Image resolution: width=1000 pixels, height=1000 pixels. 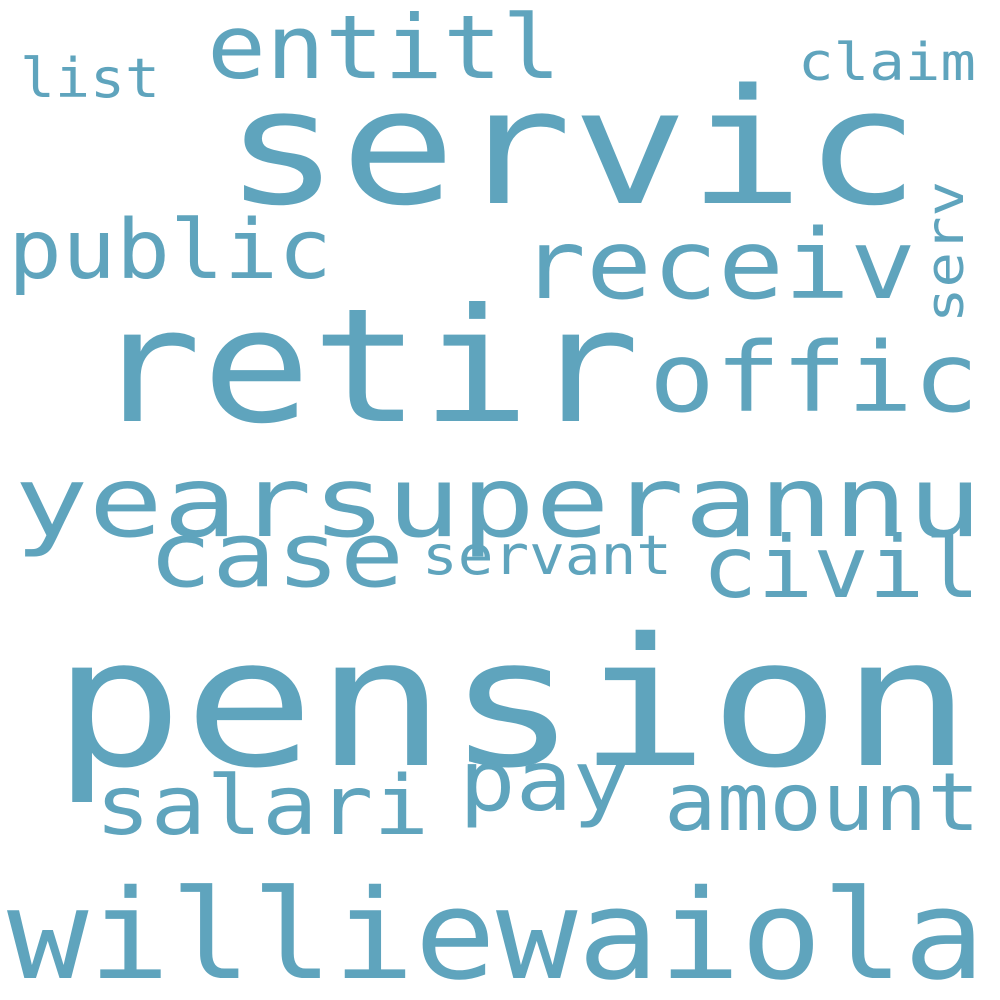 What do you see at coordinates (822, 802) in the screenshot?
I see `word-amount: amount` at bounding box center [822, 802].